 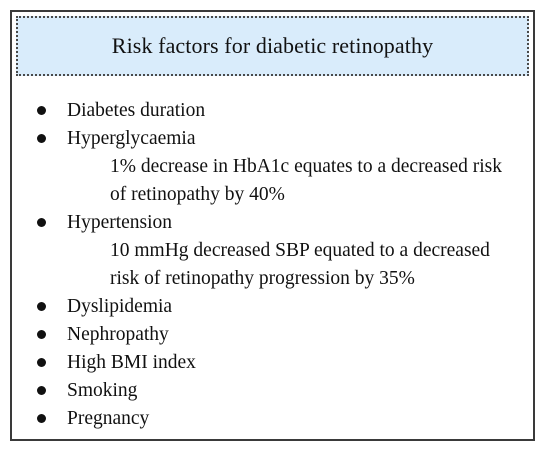 What do you see at coordinates (118, 334) in the screenshot?
I see `list-item-label: Nephropathy` at bounding box center [118, 334].